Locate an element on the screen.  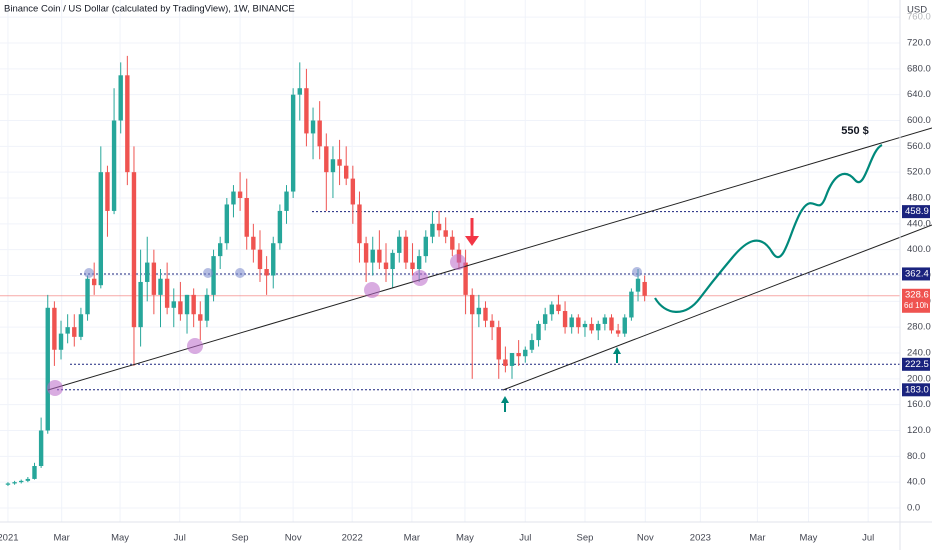
y-tick-label: 0.0 is located at coordinates (913, 508).